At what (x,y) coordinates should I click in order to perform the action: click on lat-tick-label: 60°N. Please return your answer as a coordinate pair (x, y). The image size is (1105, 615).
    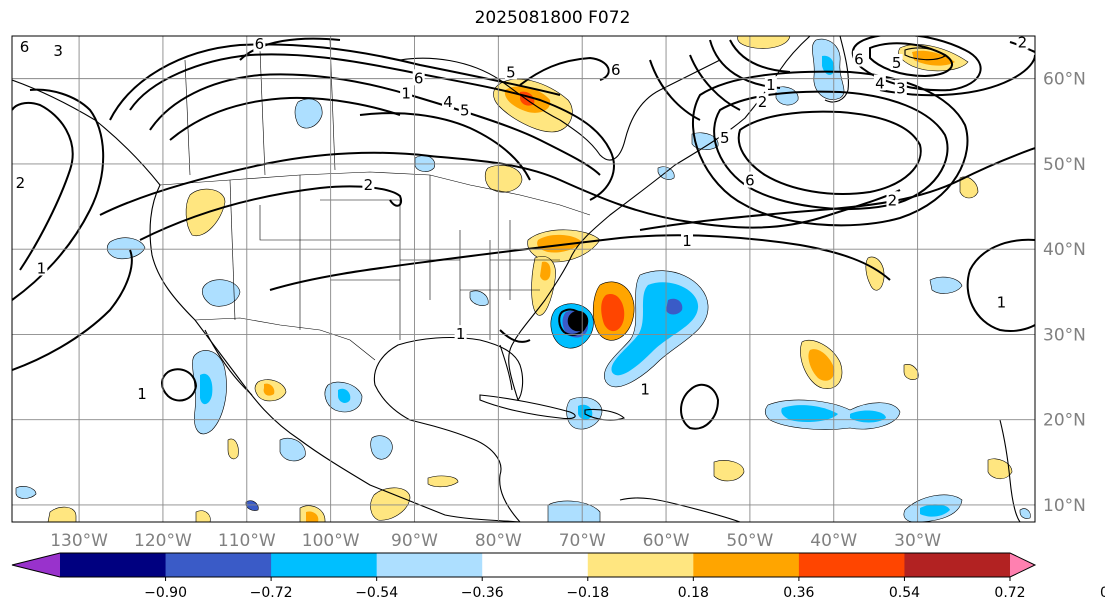
    Looking at the image, I should click on (1064, 80).